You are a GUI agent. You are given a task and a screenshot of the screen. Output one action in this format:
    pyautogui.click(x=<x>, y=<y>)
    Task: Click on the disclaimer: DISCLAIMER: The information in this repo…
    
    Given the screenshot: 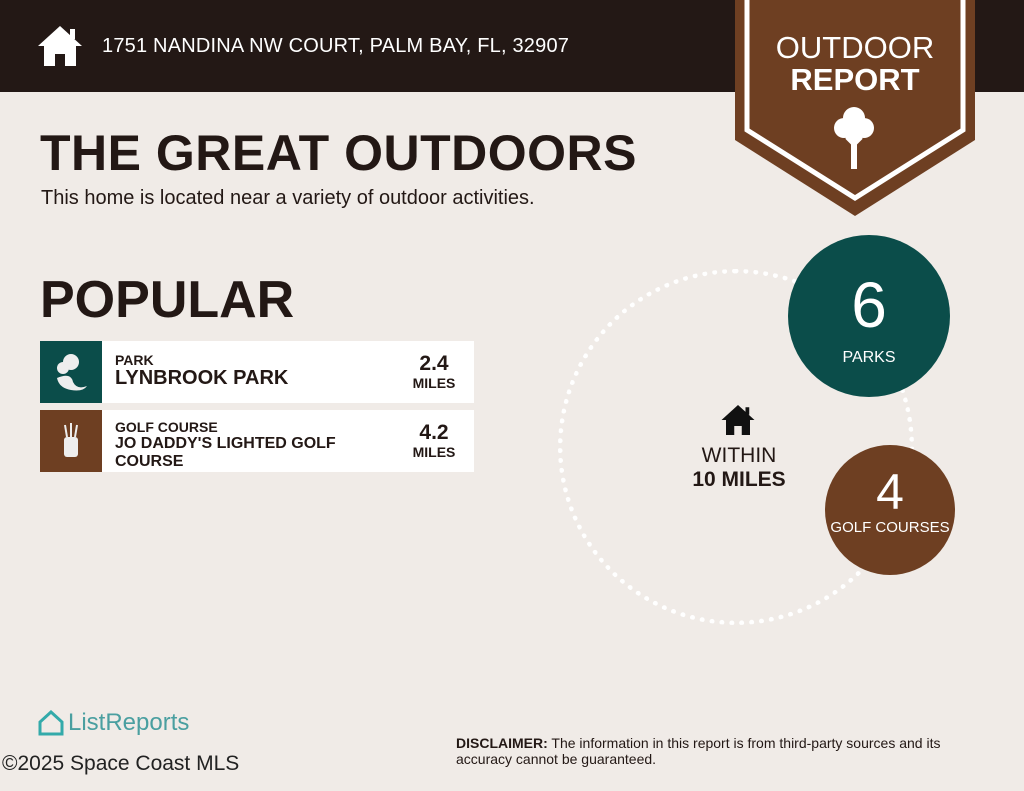 What is the action you would take?
    pyautogui.click(x=726, y=751)
    